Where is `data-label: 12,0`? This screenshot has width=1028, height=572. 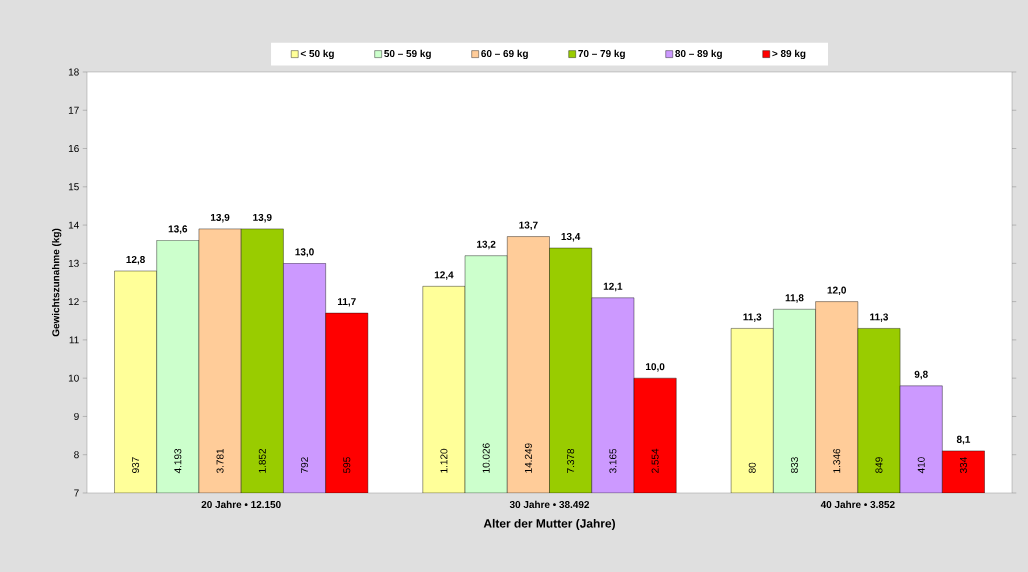
data-label: 12,0 is located at coordinates (837, 291).